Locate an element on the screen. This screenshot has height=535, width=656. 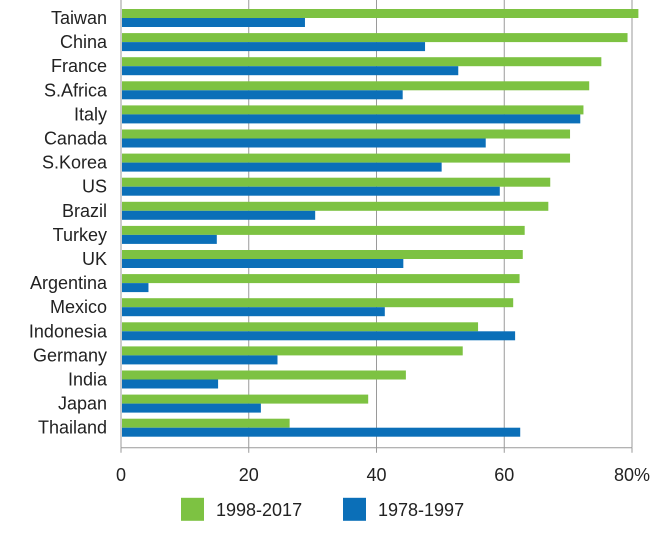
category-label: Brazil is located at coordinates (84, 211).